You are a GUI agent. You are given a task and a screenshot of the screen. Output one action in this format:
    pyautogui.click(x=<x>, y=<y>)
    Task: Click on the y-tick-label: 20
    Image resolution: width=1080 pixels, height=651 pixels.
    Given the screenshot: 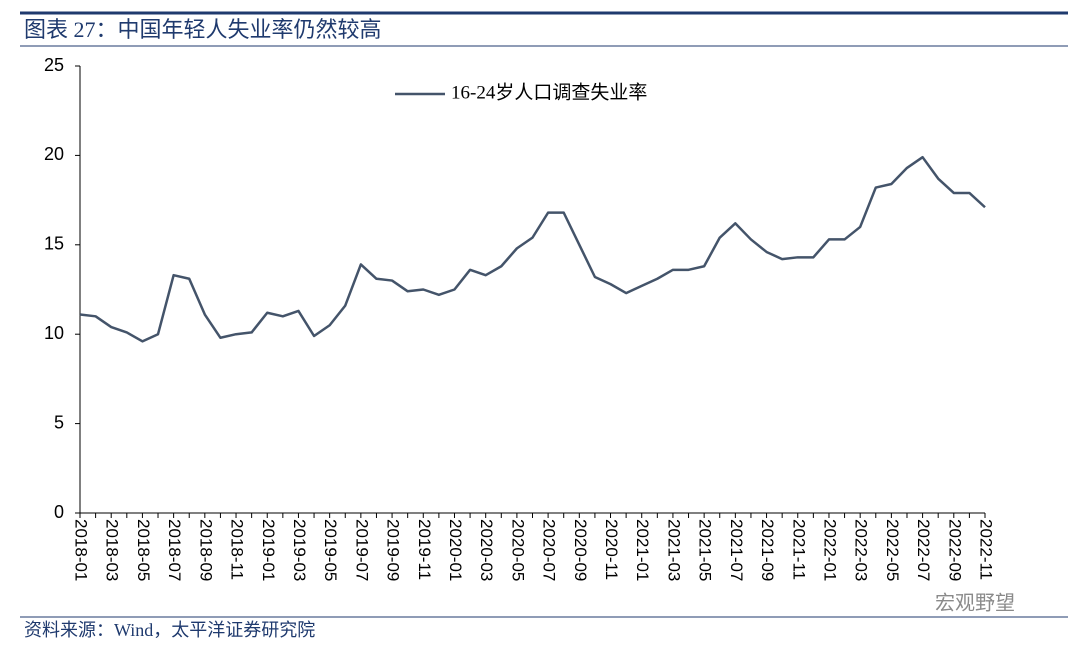 What is the action you would take?
    pyautogui.click(x=54, y=154)
    